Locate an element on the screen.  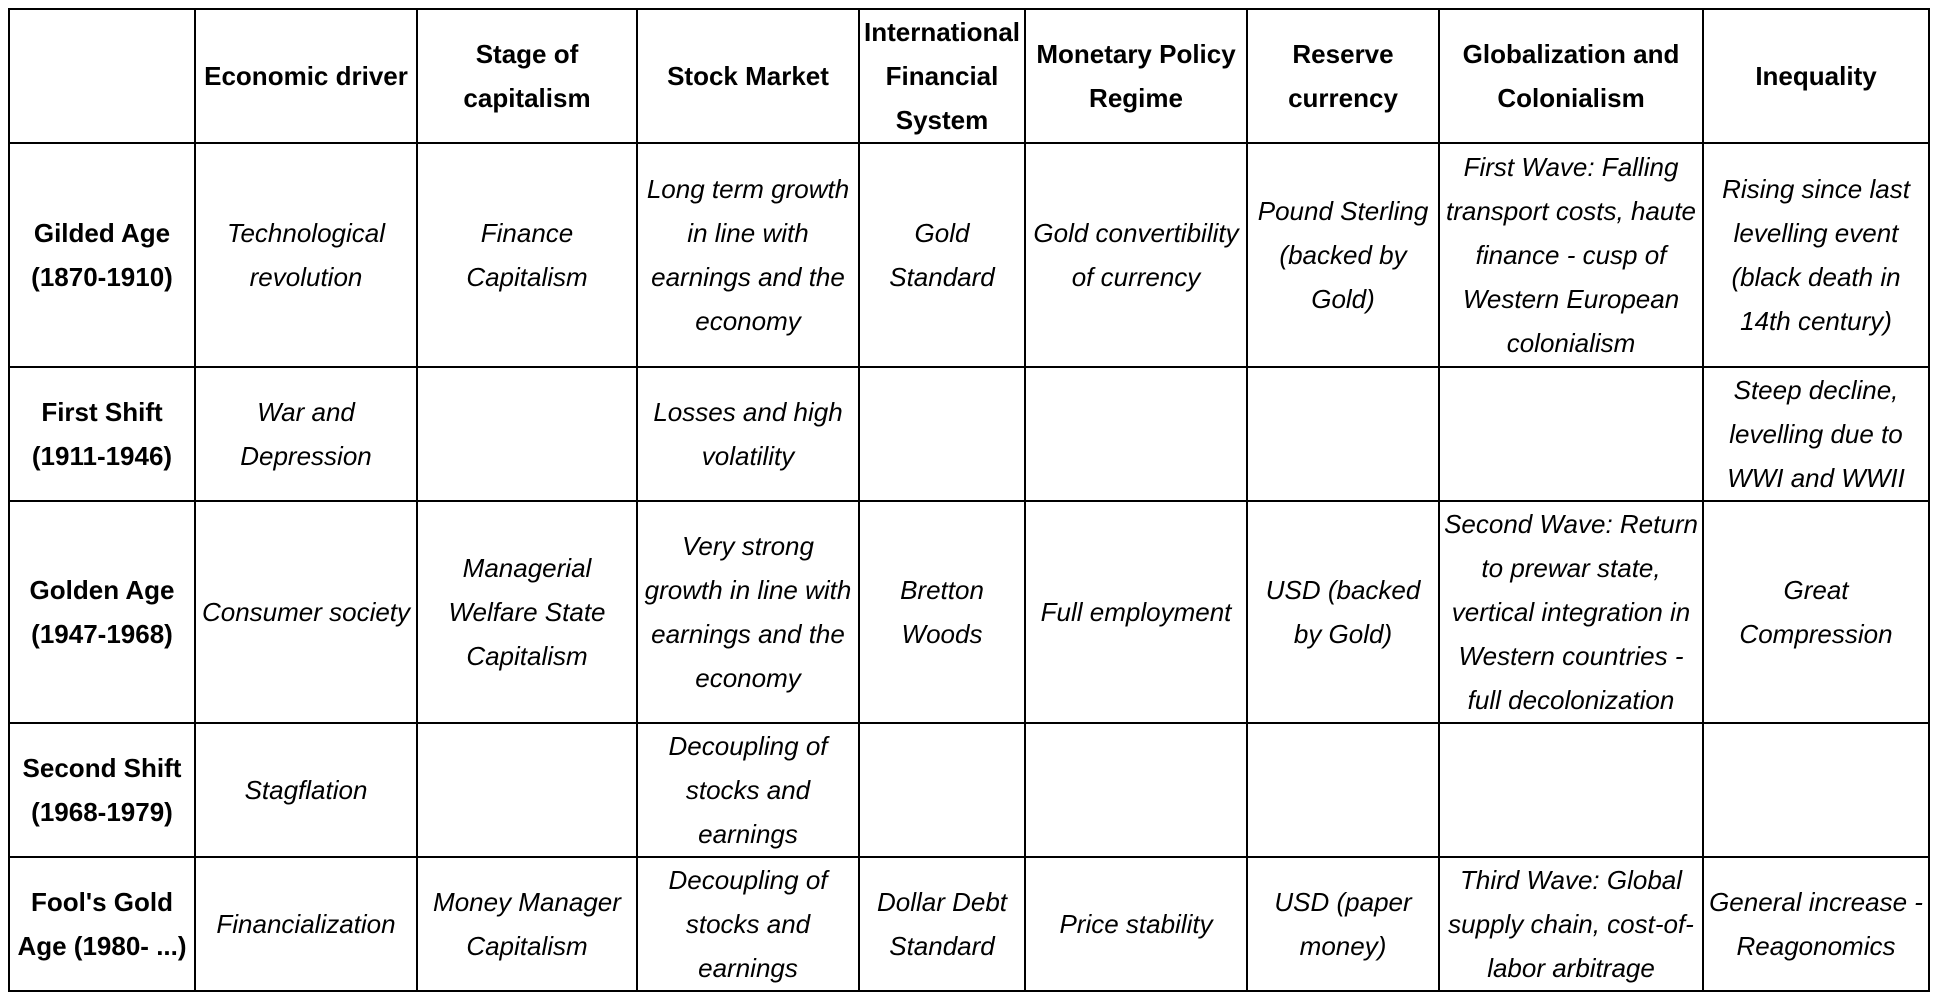
header-cell-stock-market: Stock Market is located at coordinates (748, 76).